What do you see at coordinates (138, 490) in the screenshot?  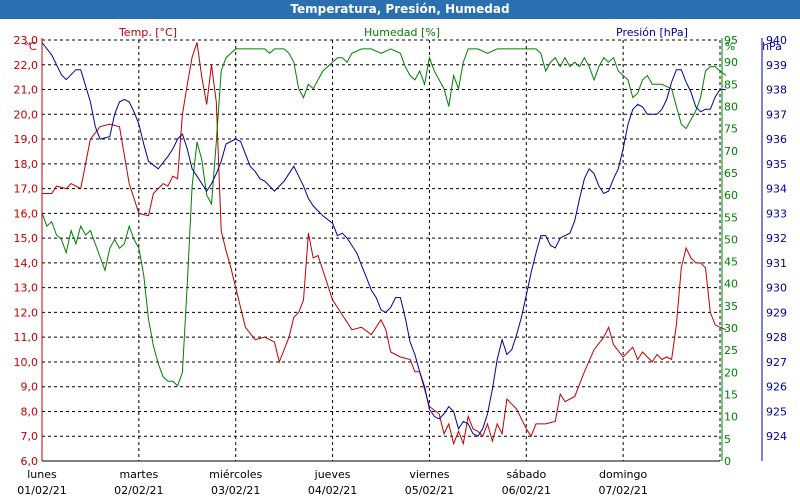 I see `x-tick-date: 02/02/21` at bounding box center [138, 490].